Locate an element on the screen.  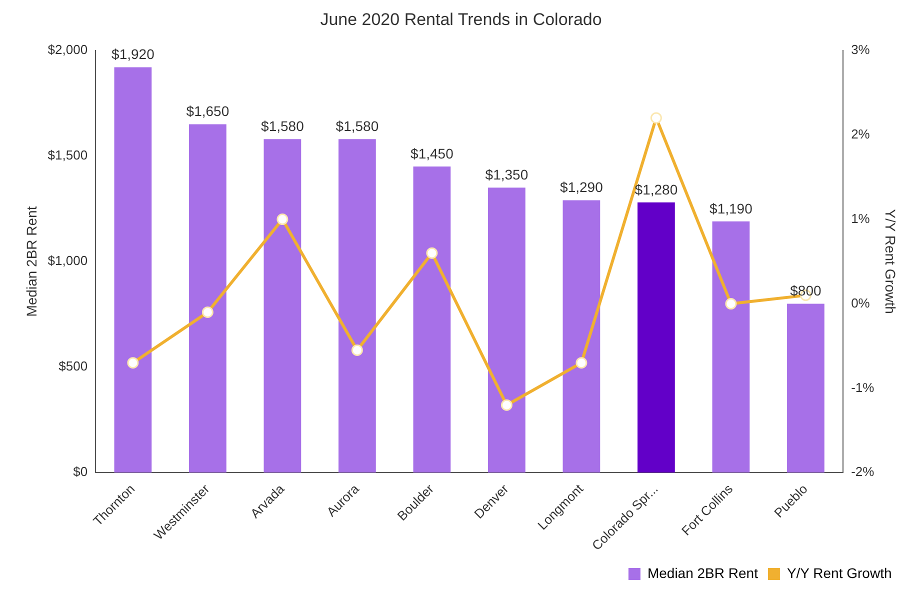
data-label: $1,350 is located at coordinates (506, 174).